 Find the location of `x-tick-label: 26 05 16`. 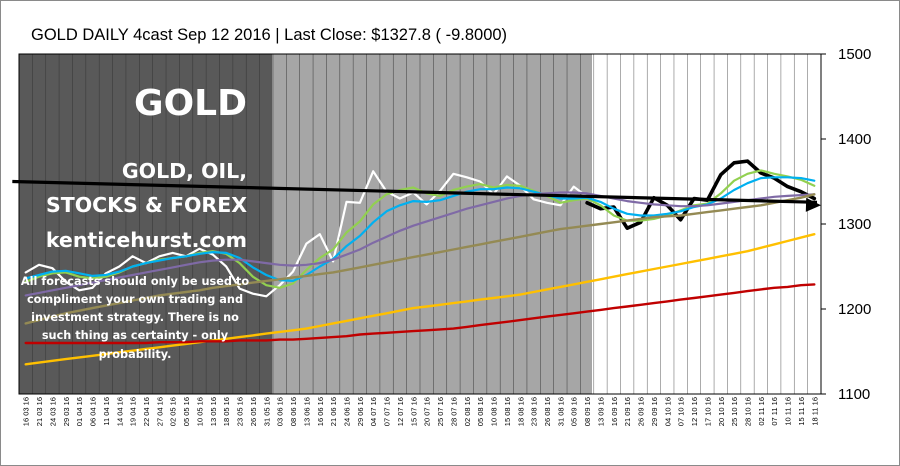

x-tick-label: 26 05 16 is located at coordinates (253, 411).